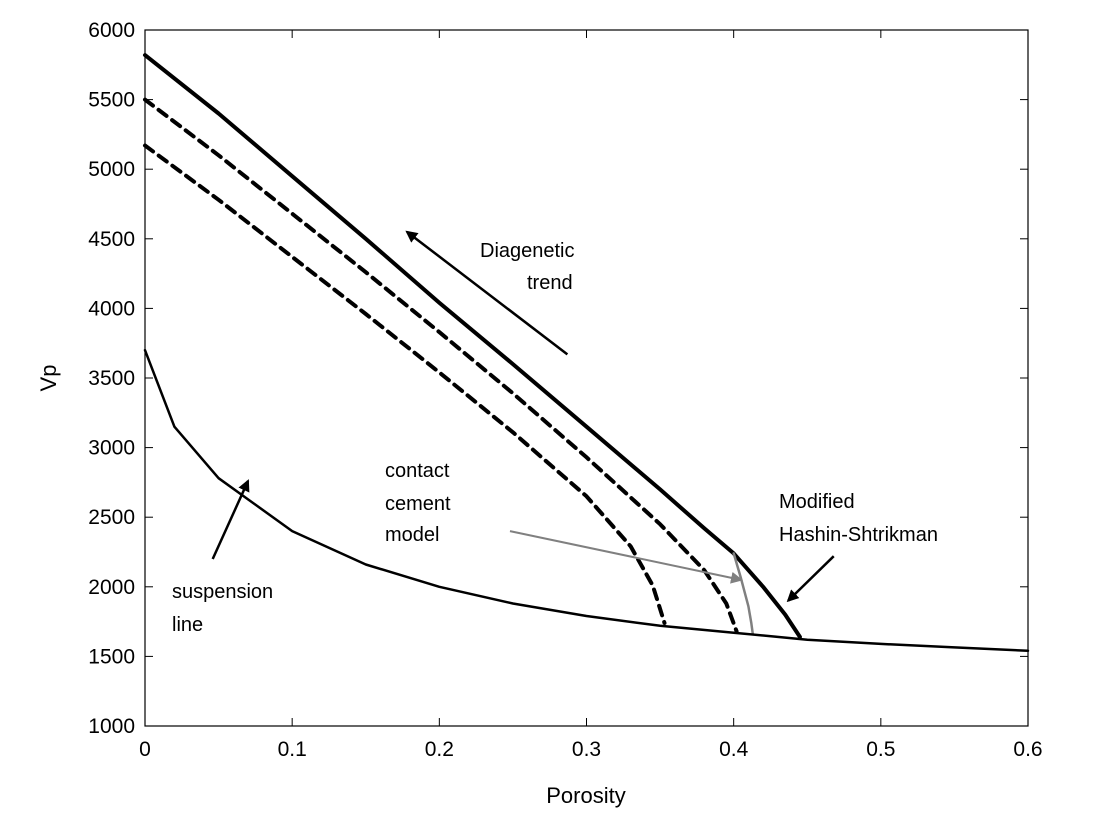  I want to click on y-tick-label: 6000, so click(111, 30).